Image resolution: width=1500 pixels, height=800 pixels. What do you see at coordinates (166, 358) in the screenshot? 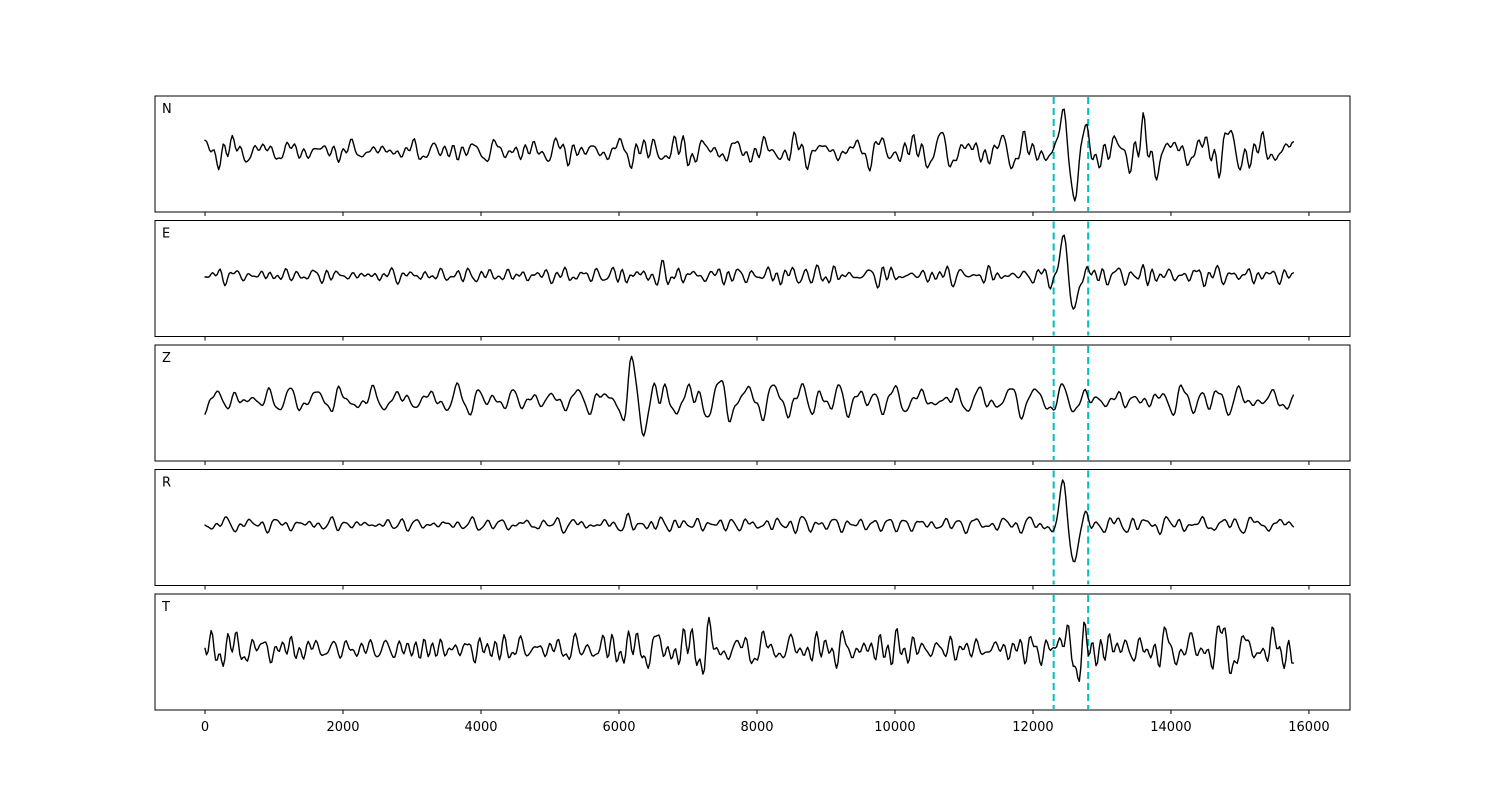
I see `panel-label-Z: Z` at bounding box center [166, 358].